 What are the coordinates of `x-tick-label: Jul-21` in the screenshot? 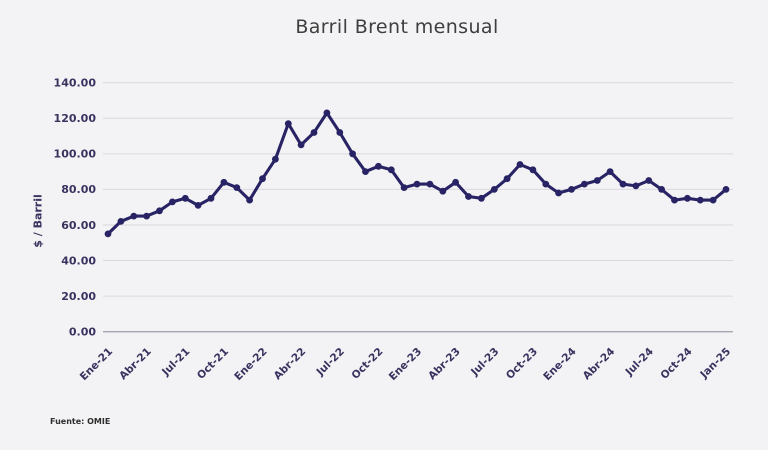 It's located at (175, 362).